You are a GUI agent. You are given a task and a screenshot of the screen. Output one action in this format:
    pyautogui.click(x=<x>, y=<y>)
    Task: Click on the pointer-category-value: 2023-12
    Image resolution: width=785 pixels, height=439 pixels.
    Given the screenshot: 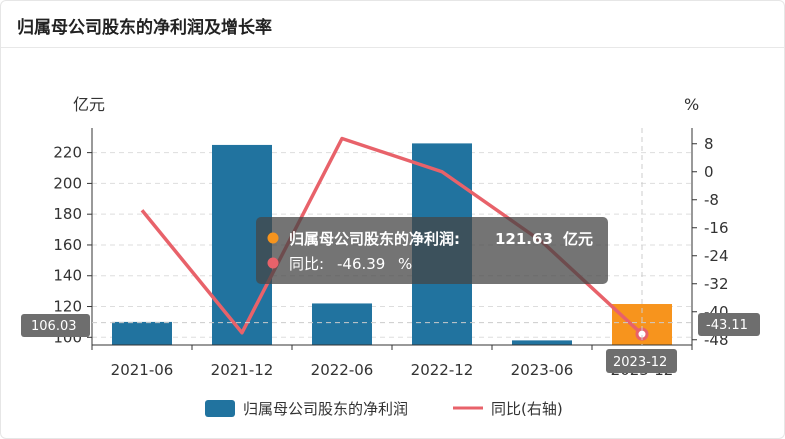 What is the action you would take?
    pyautogui.click(x=640, y=362)
    